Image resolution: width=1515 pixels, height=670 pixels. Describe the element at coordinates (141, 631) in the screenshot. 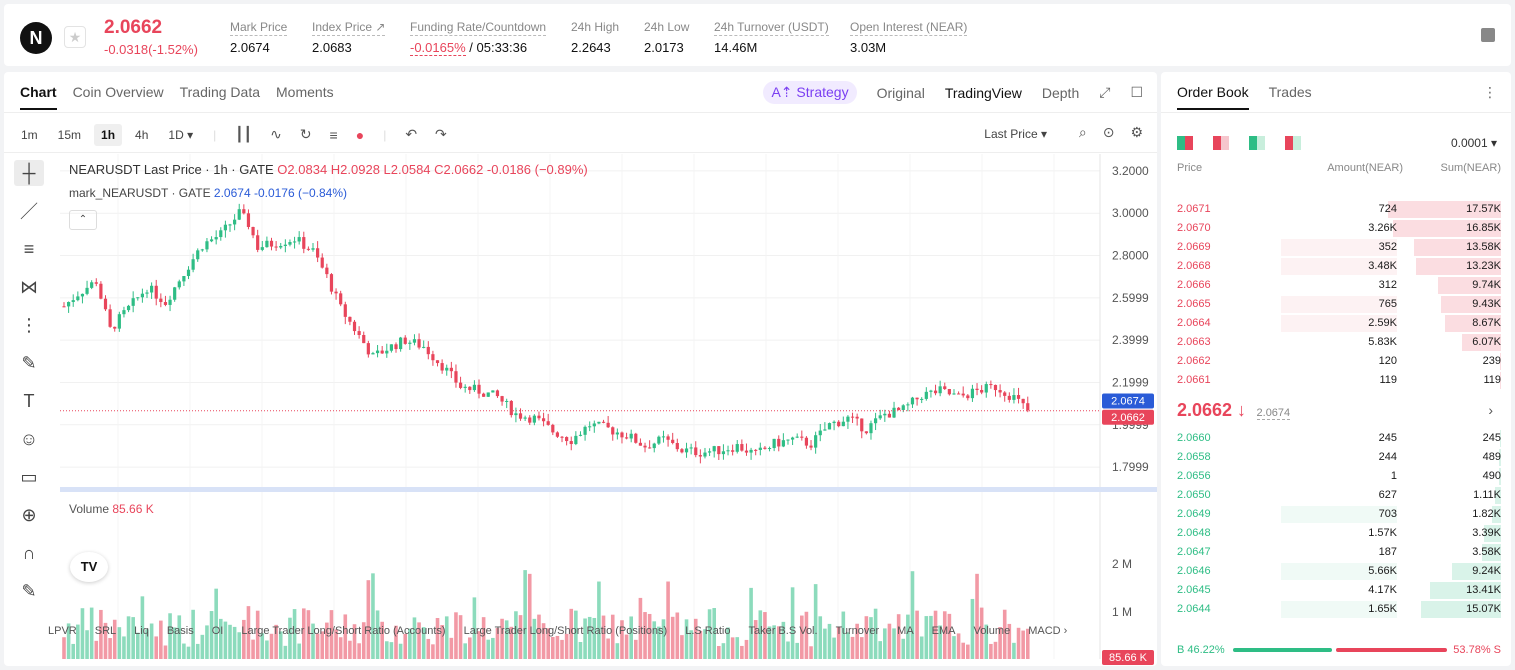

I see `indicator-liq: Liq` at that location.